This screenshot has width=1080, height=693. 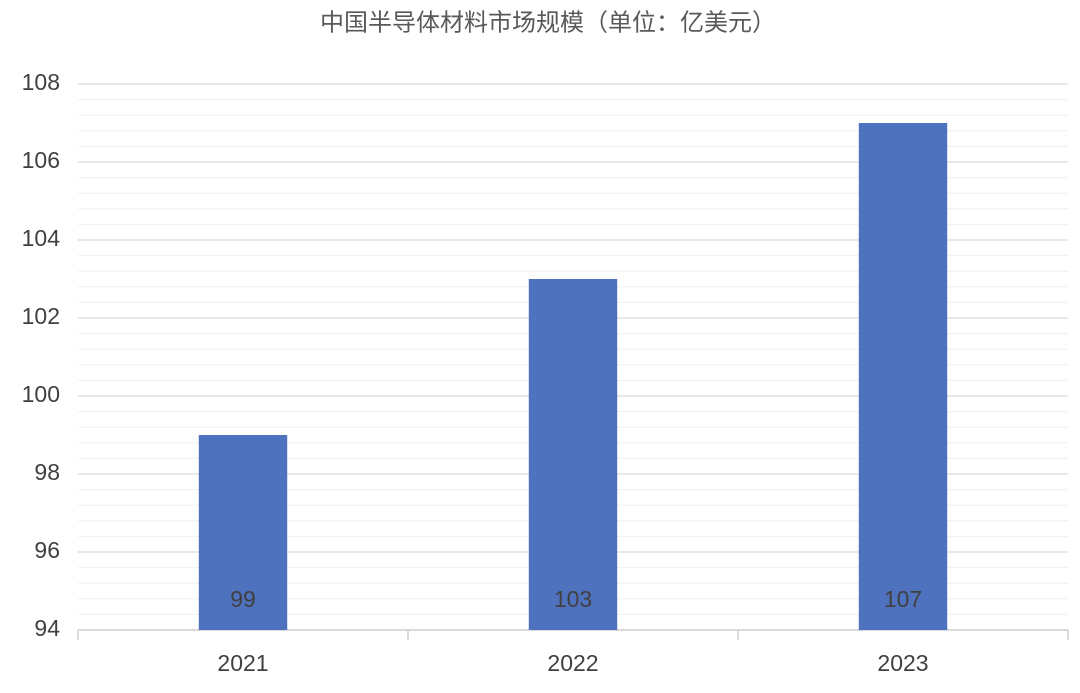 I want to click on data-label: 103, so click(x=573, y=599).